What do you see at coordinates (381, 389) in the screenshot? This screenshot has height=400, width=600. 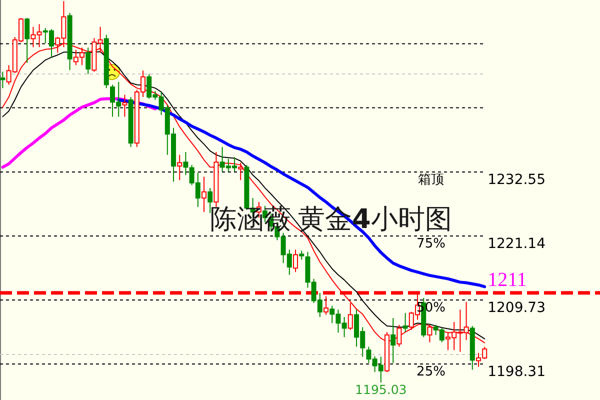 I see `annotation: 1195.03` at bounding box center [381, 389].